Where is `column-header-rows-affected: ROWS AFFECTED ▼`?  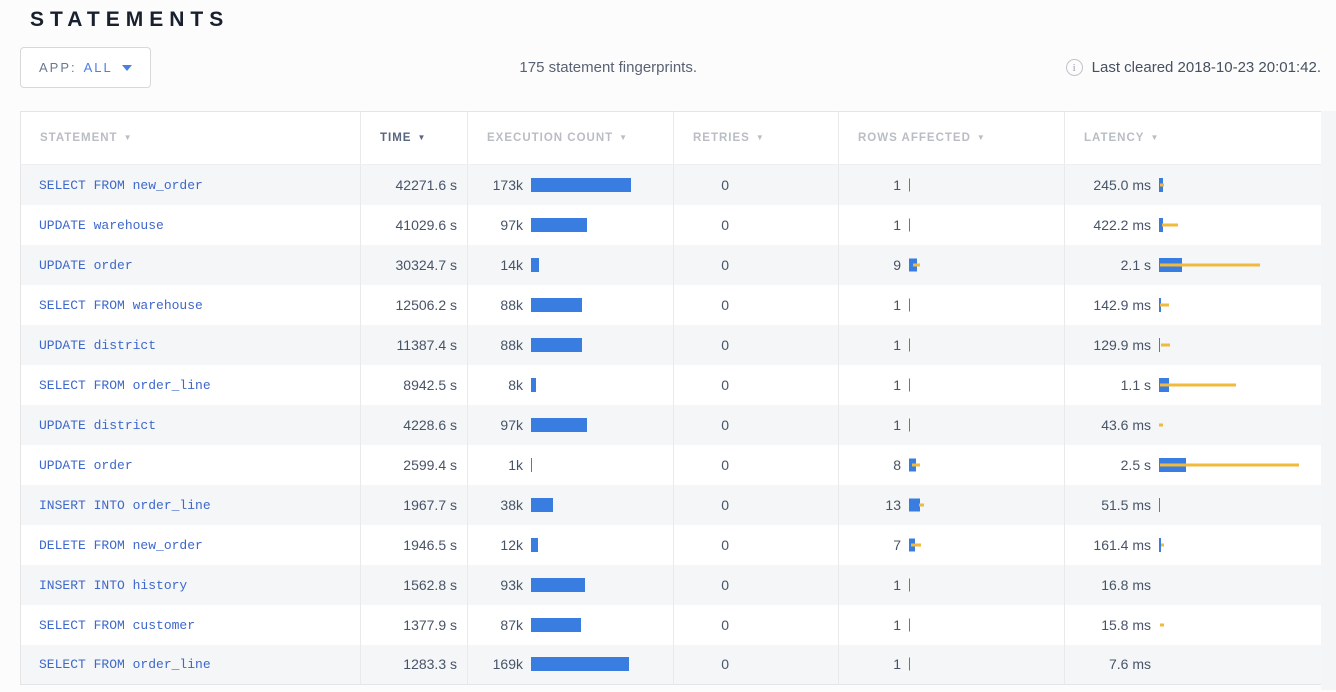
column-header-rows-affected: ROWS AFFECTED ▼ is located at coordinates (951, 138).